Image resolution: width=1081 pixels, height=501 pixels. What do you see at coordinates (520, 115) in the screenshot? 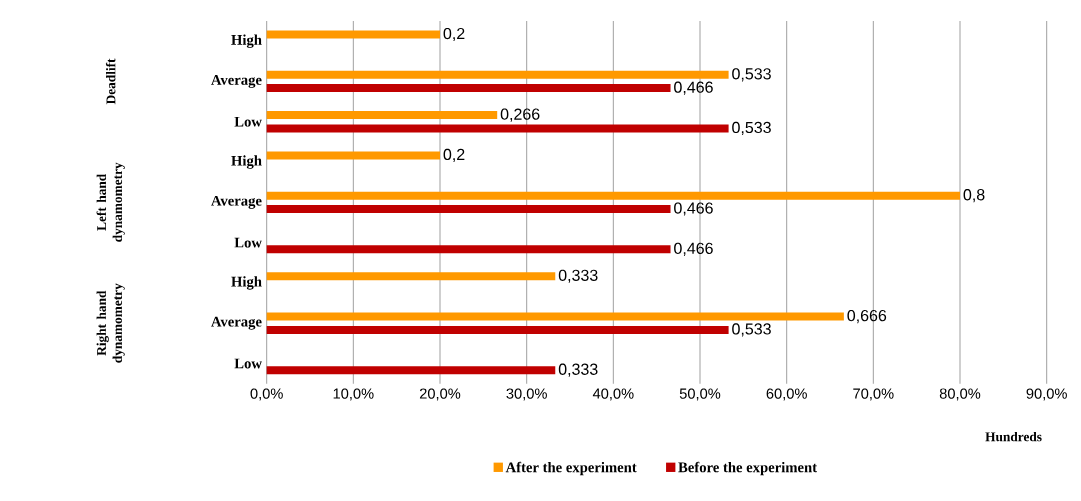
I see `data-label: 0,266` at bounding box center [520, 115].